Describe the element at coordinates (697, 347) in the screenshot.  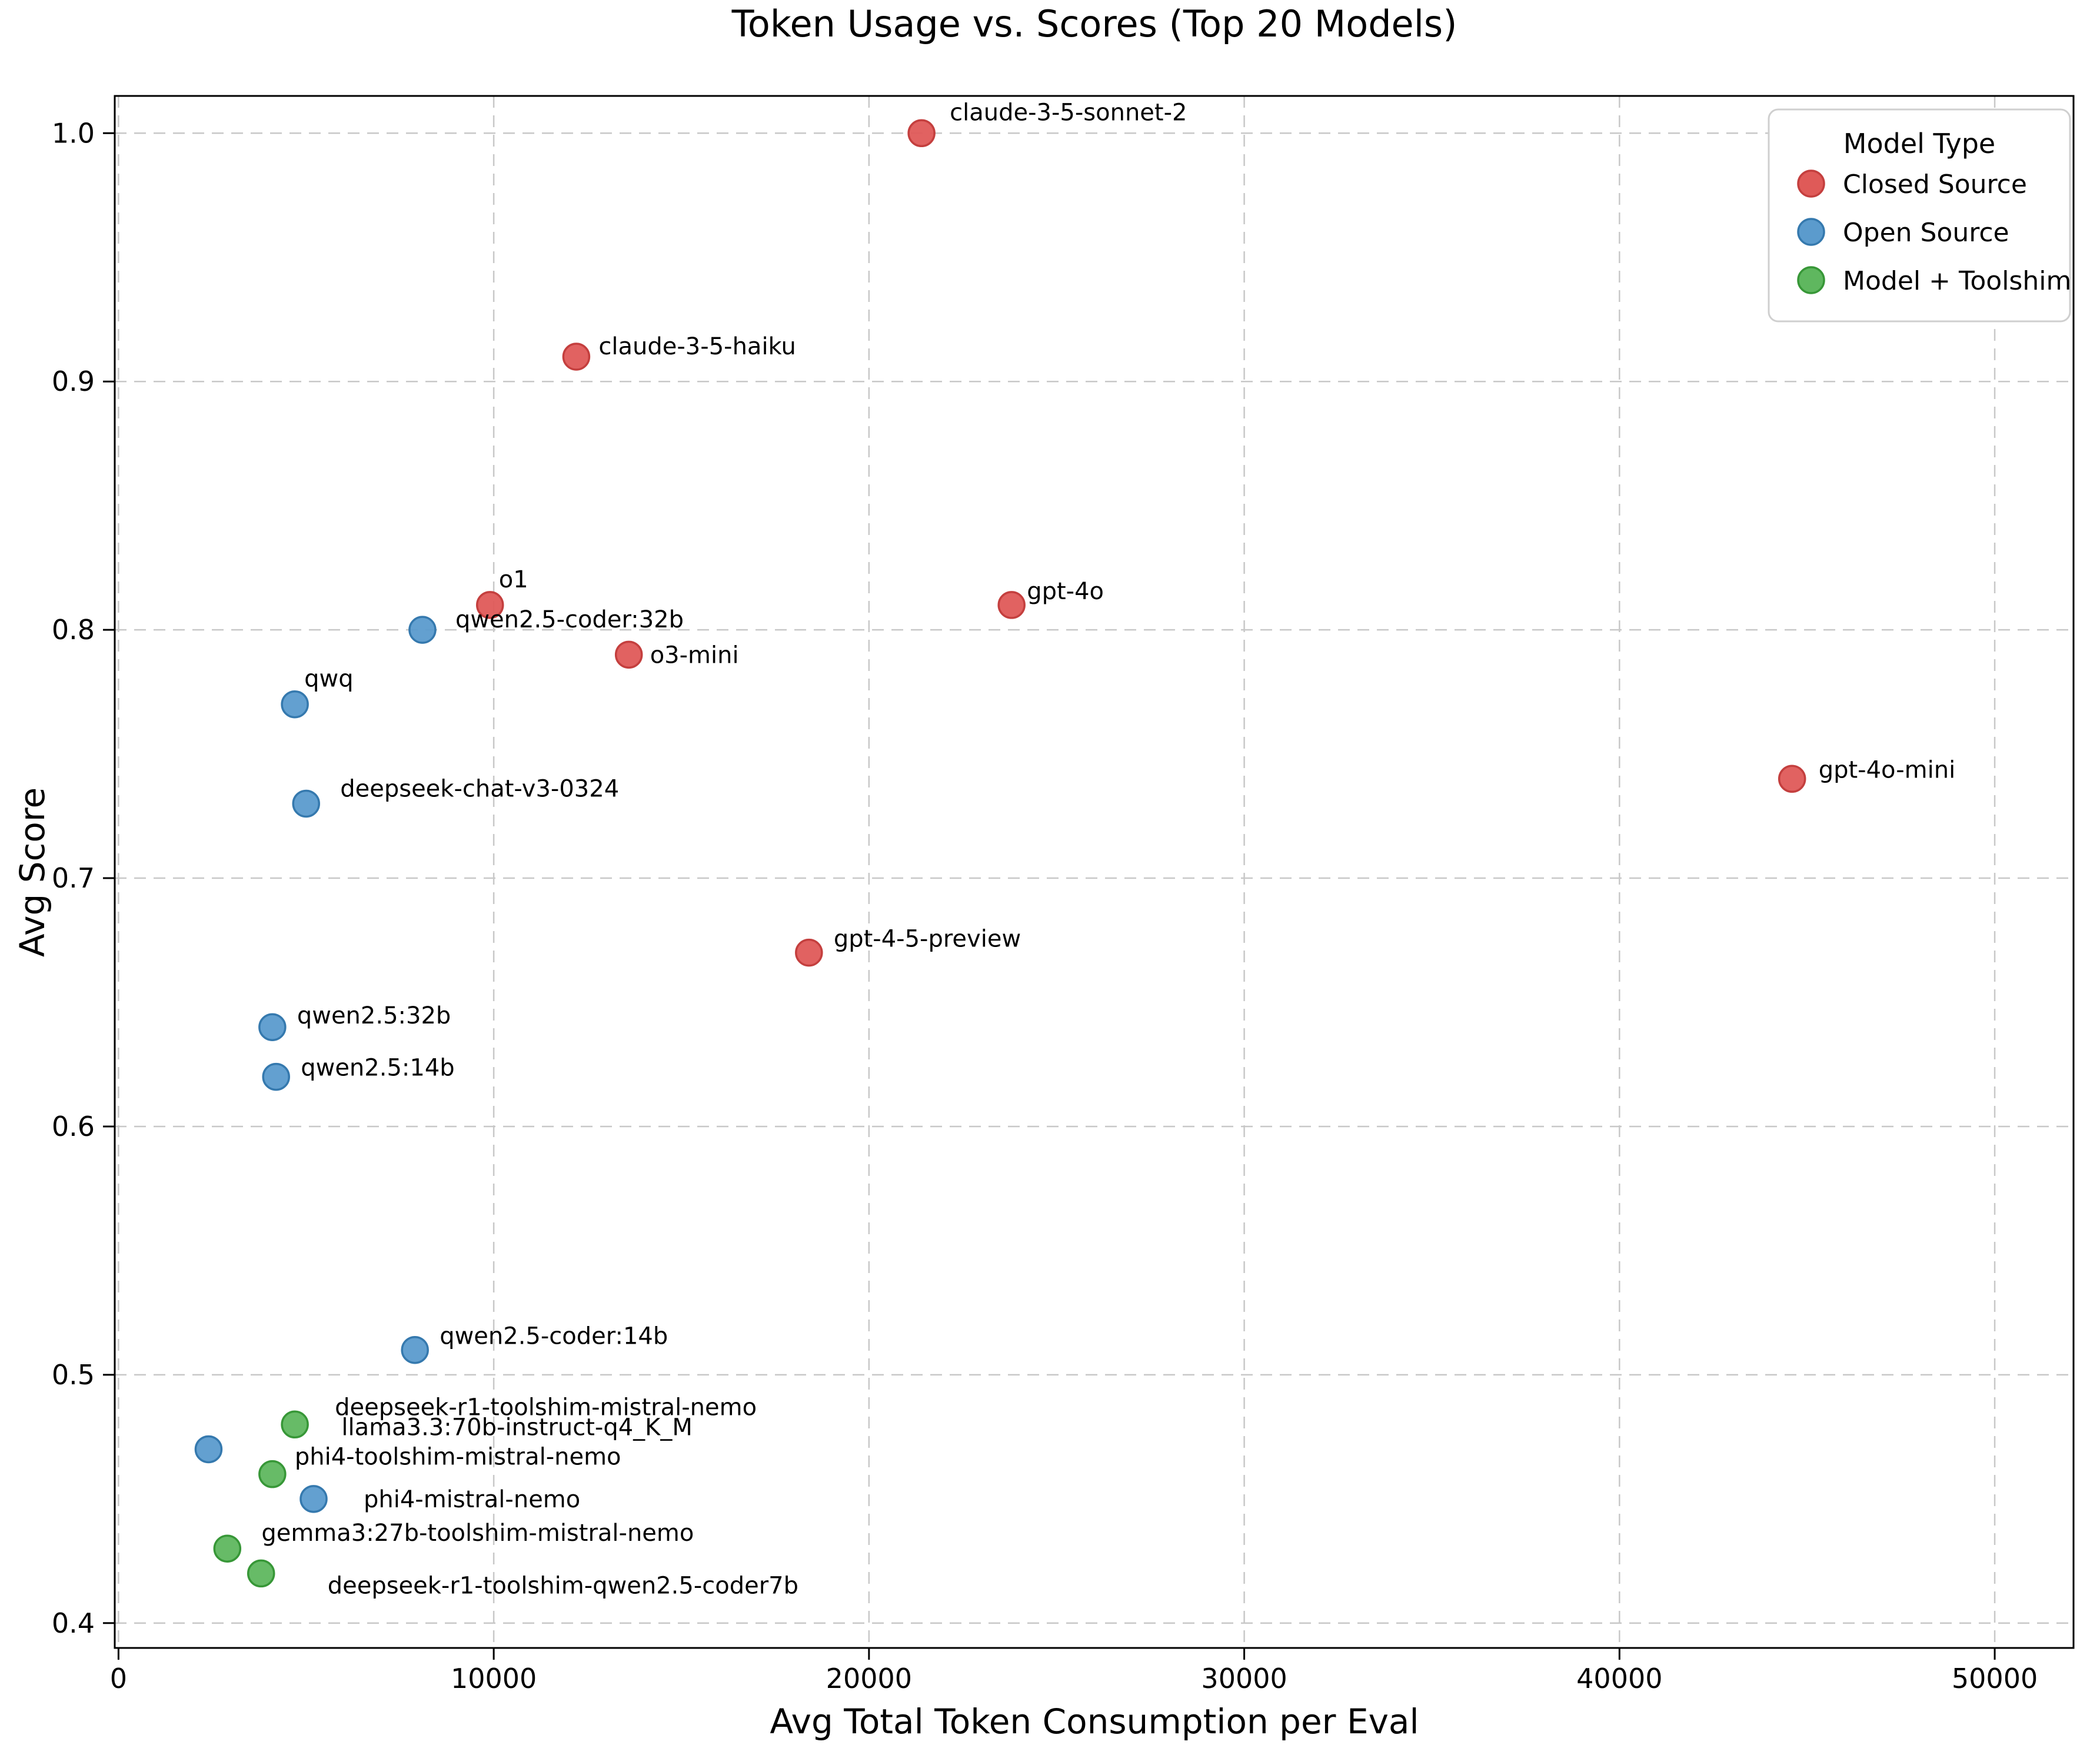
I see `annotation-claude-3-5-haiku: claude-3-5-haiku` at that location.